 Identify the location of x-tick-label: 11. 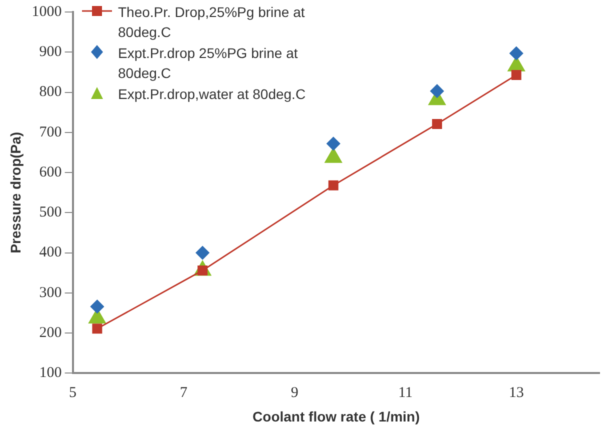
(405, 393).